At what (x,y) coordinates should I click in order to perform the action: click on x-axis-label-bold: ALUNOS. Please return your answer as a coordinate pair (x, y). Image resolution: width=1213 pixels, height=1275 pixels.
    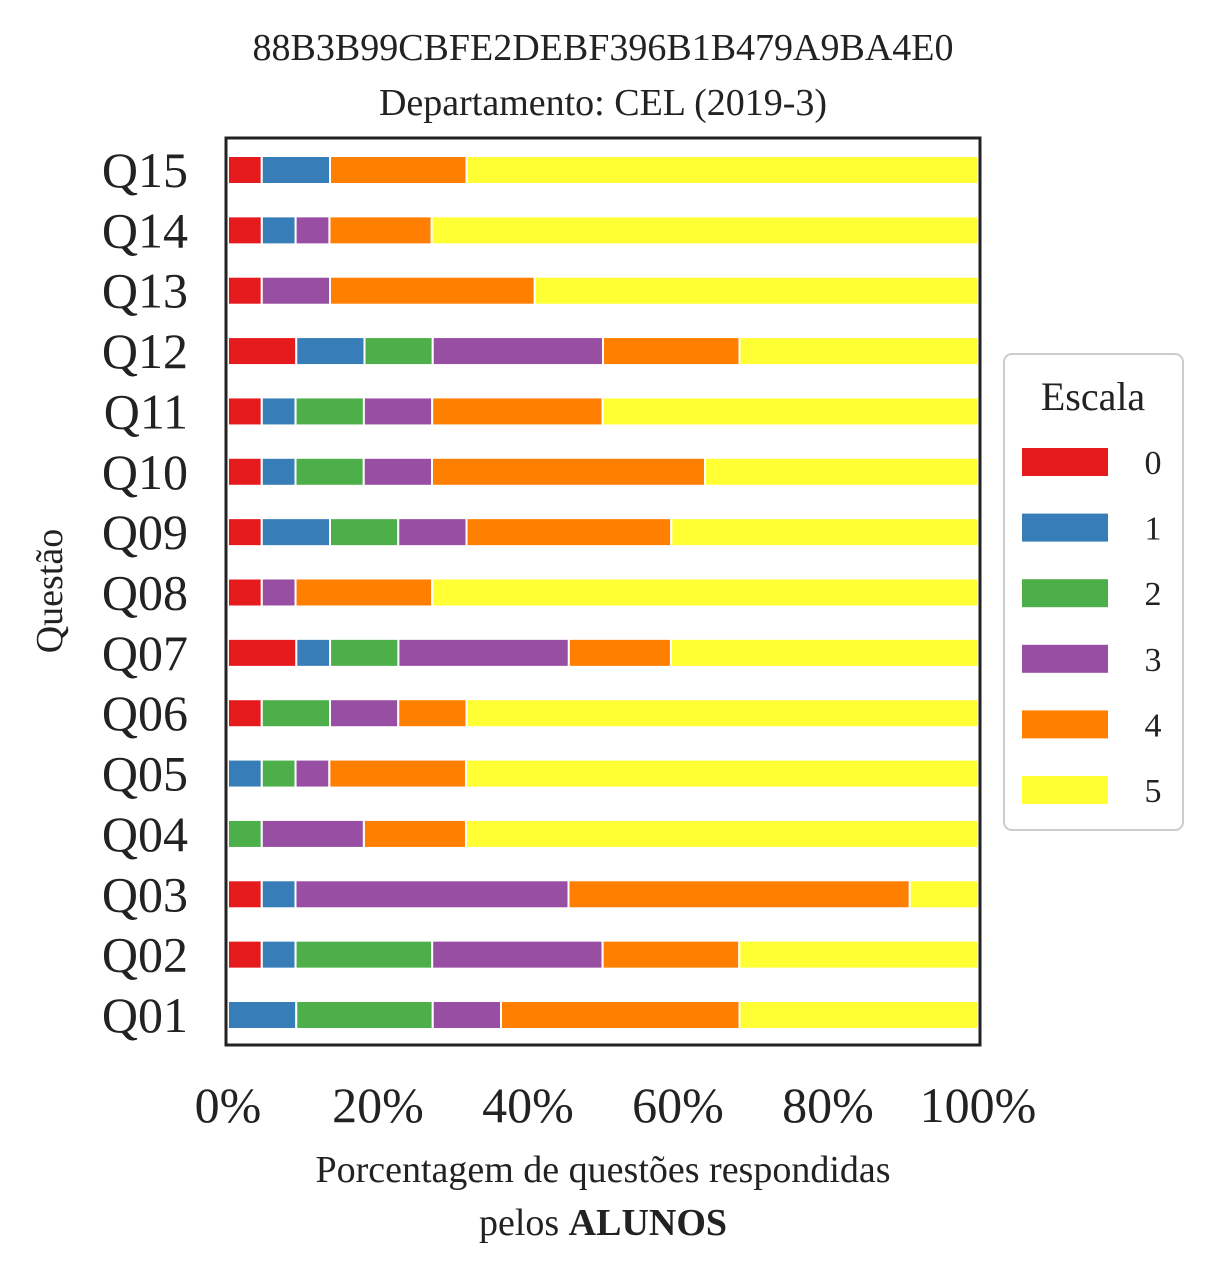
    Looking at the image, I should click on (648, 1223).